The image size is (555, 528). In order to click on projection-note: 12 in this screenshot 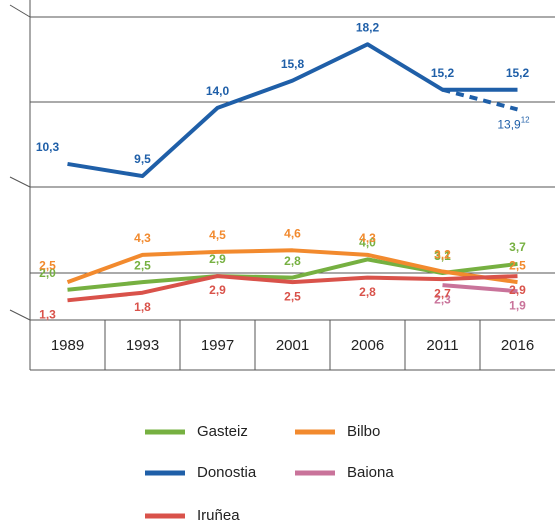, I will do `click(525, 120)`.